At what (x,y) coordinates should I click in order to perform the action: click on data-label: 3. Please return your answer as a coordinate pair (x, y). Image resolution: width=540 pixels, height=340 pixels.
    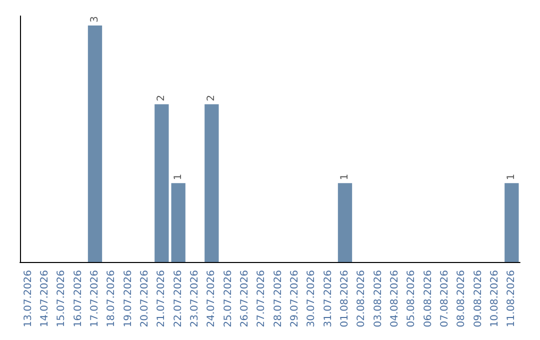
    Looking at the image, I should click on (95, 19).